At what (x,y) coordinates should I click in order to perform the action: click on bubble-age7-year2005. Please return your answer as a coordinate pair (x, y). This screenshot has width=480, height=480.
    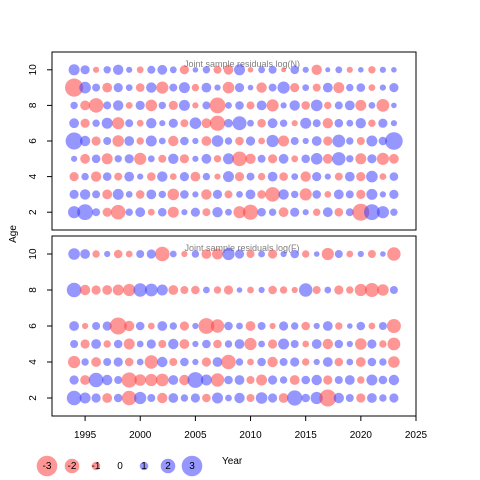
    Looking at the image, I should click on (195, 123).